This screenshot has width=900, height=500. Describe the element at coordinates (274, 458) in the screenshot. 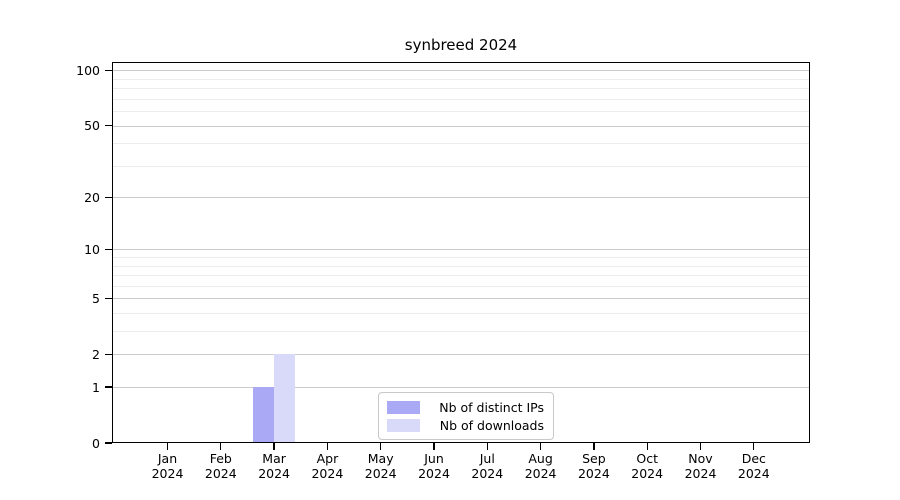

I see `x-tick-month: Mar` at that location.